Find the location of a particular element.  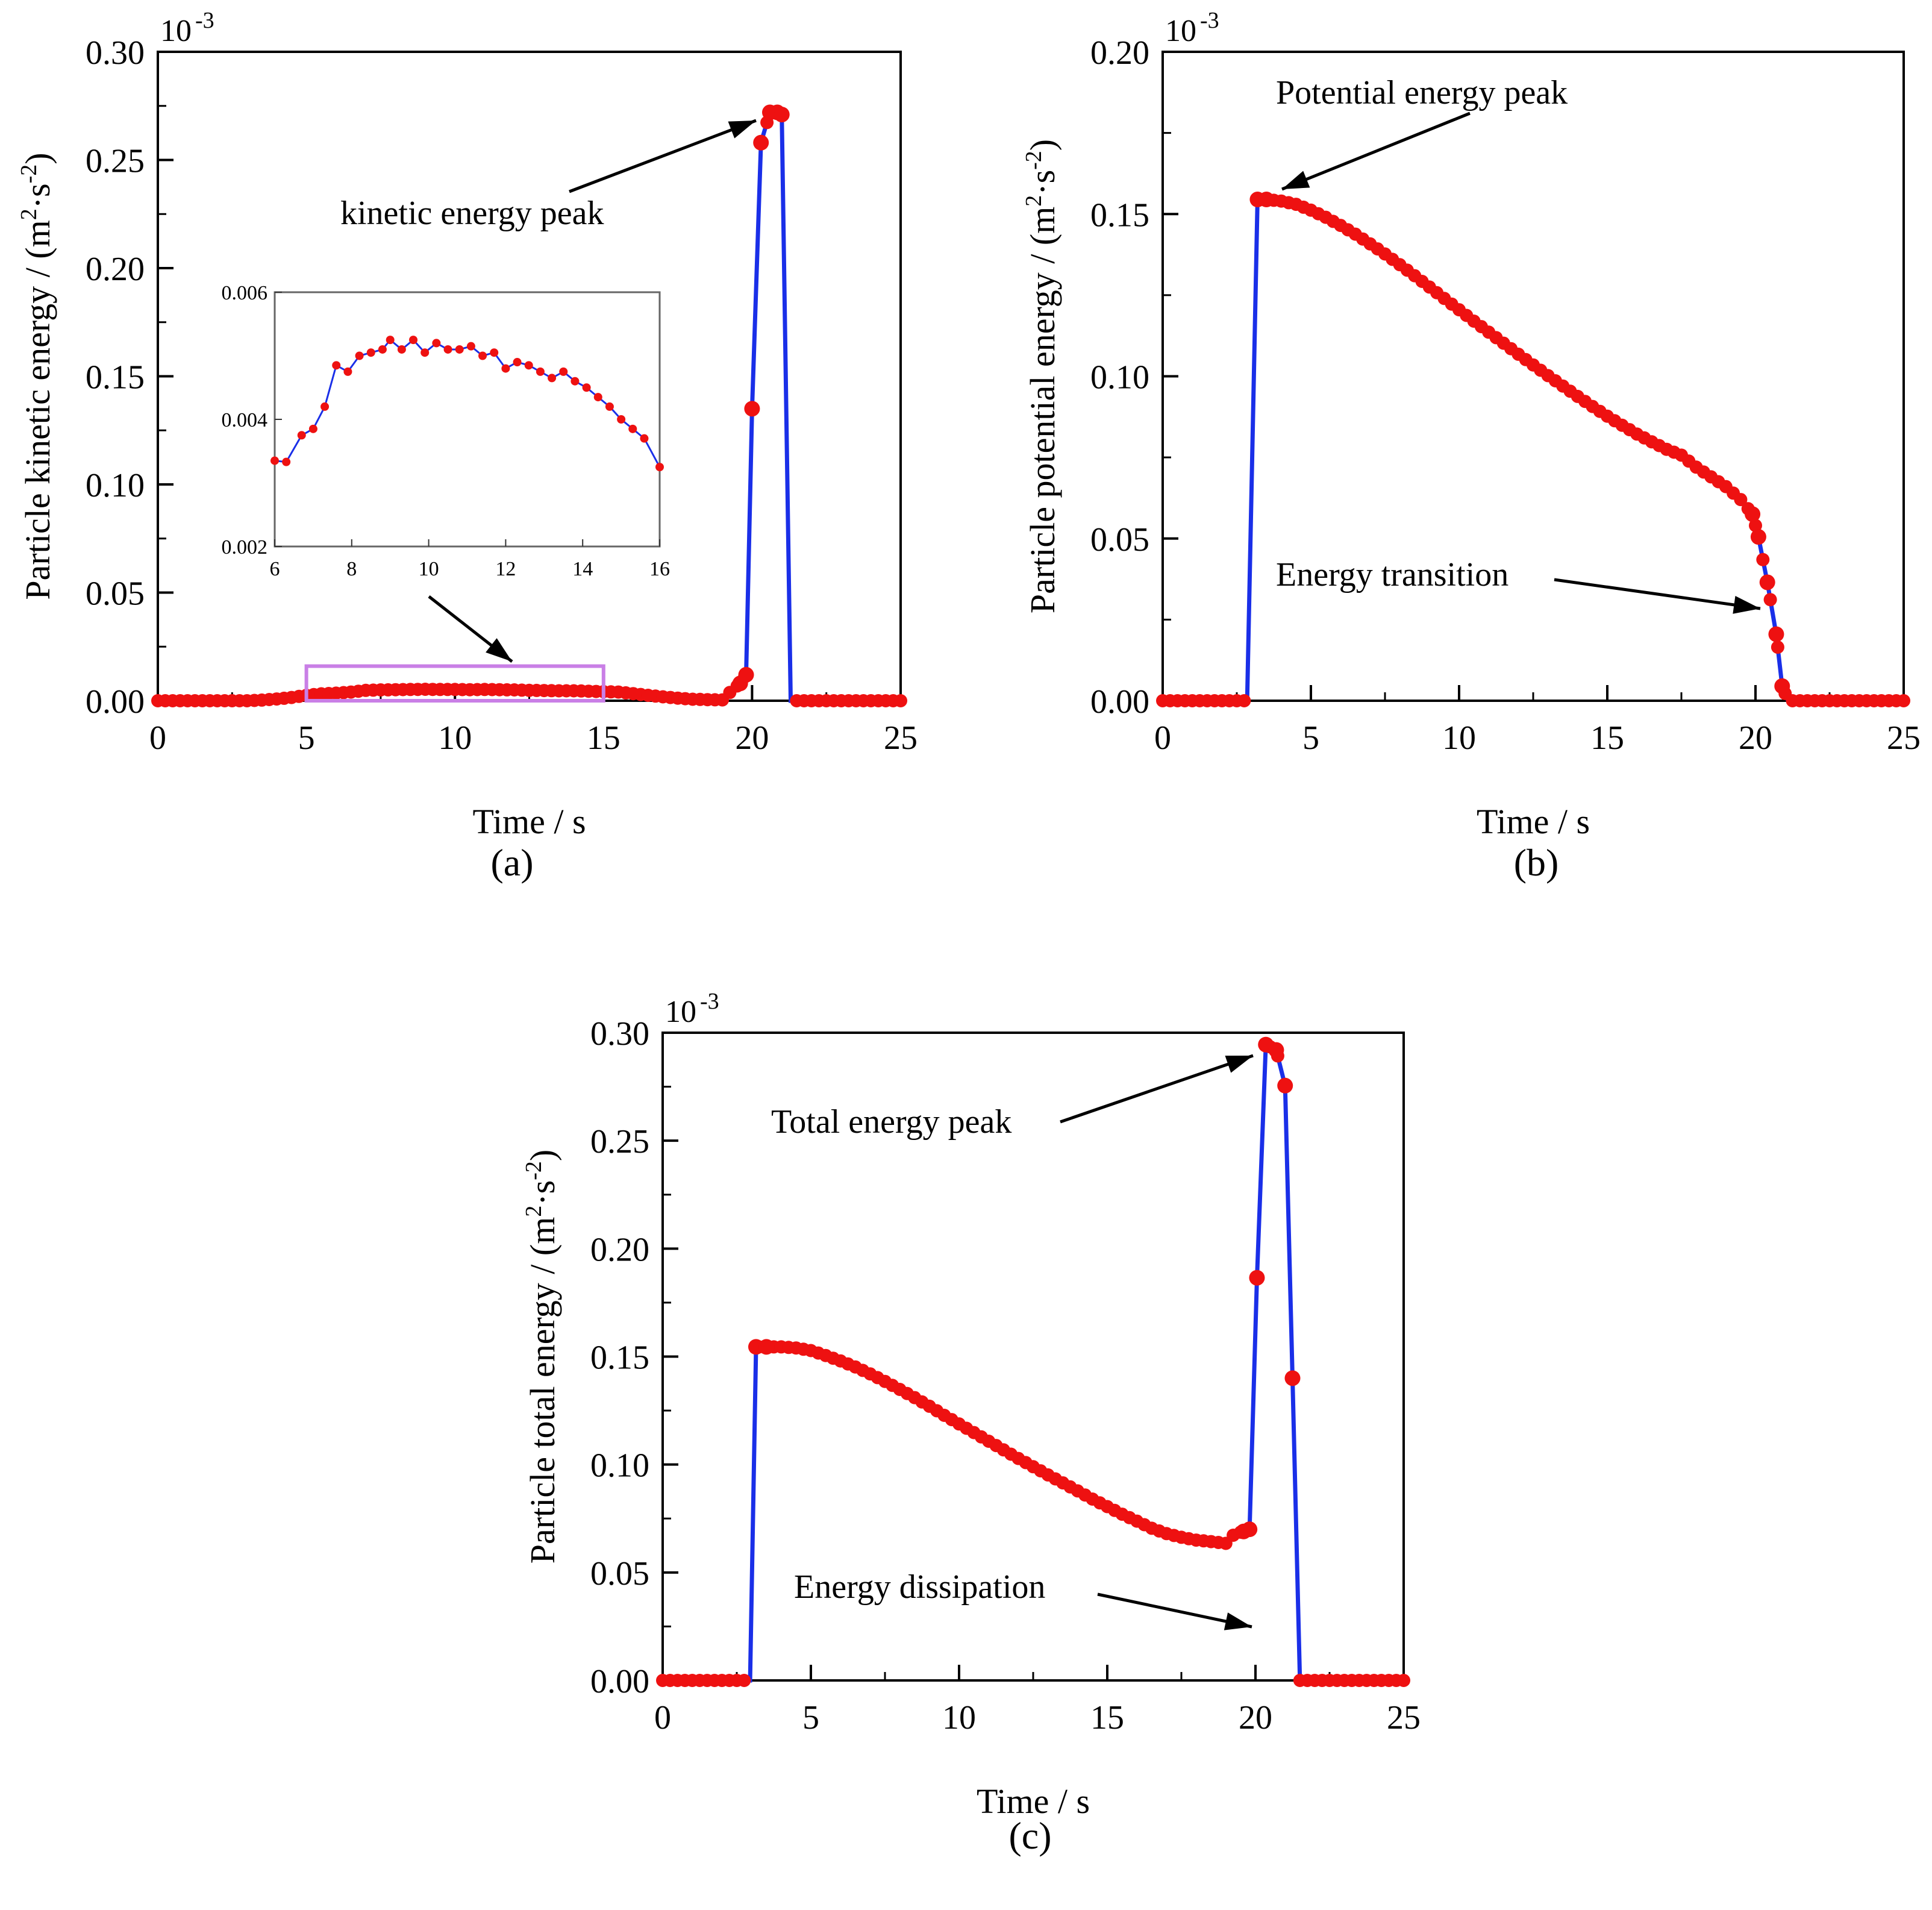

x-tick-label: 5 is located at coordinates (811, 1717).